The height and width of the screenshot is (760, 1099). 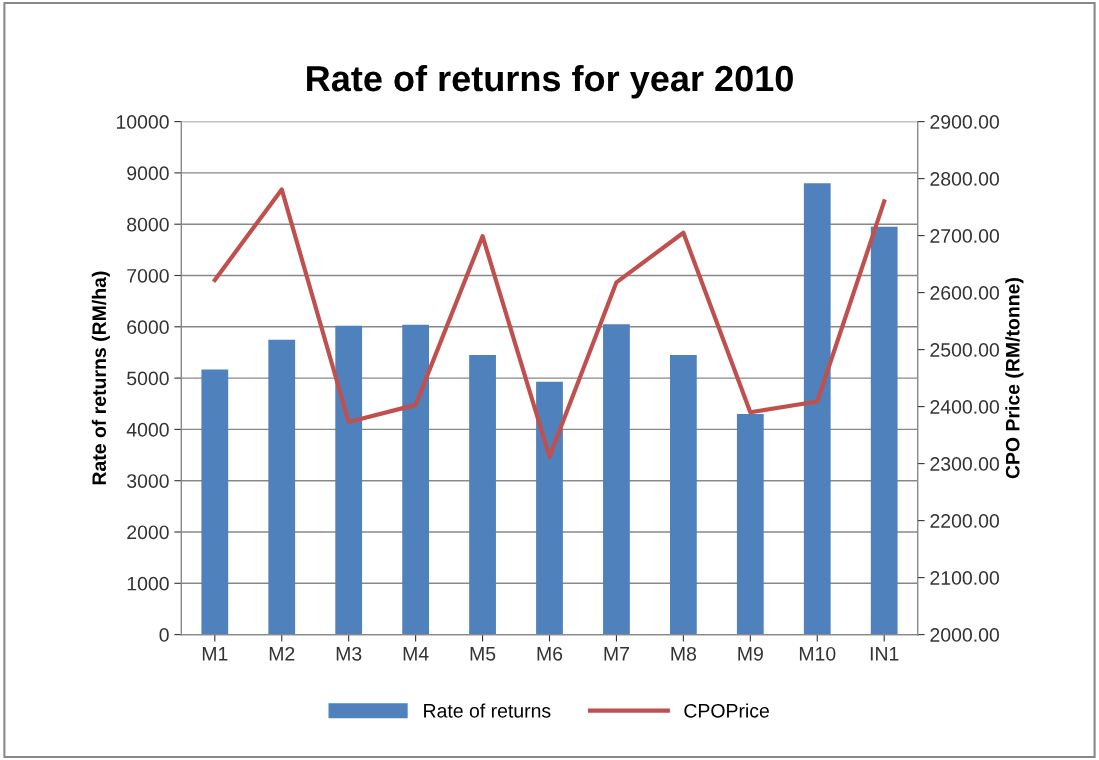 I want to click on x-tick-label: M6, so click(x=550, y=653).